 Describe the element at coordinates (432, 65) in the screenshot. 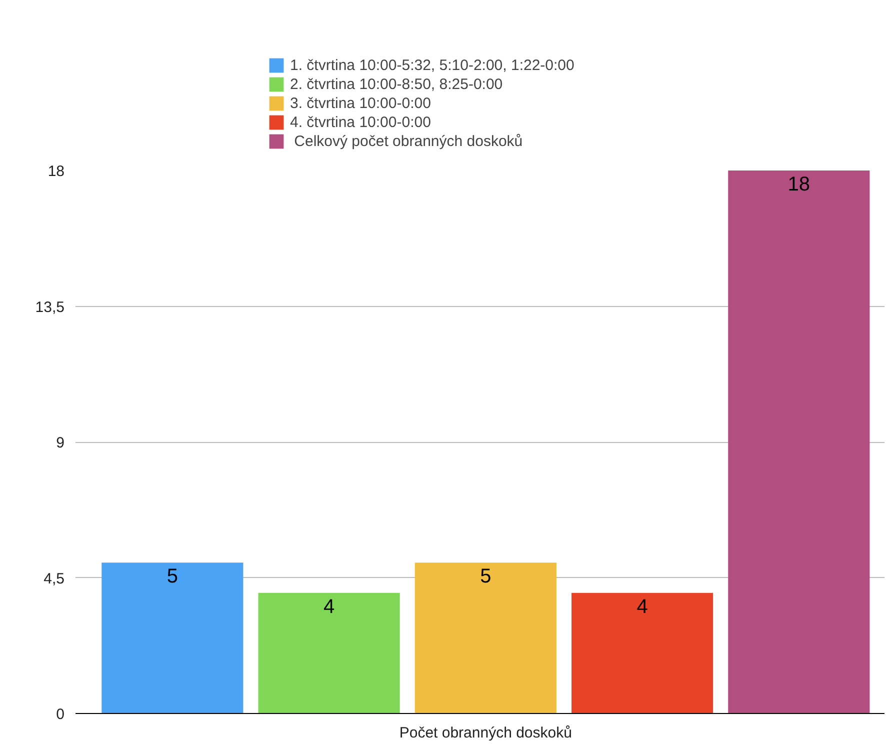

I see `legend-label: 1. čtvrtina 10:00-5:32, 5:10-2:00, 1:22-0:00` at that location.